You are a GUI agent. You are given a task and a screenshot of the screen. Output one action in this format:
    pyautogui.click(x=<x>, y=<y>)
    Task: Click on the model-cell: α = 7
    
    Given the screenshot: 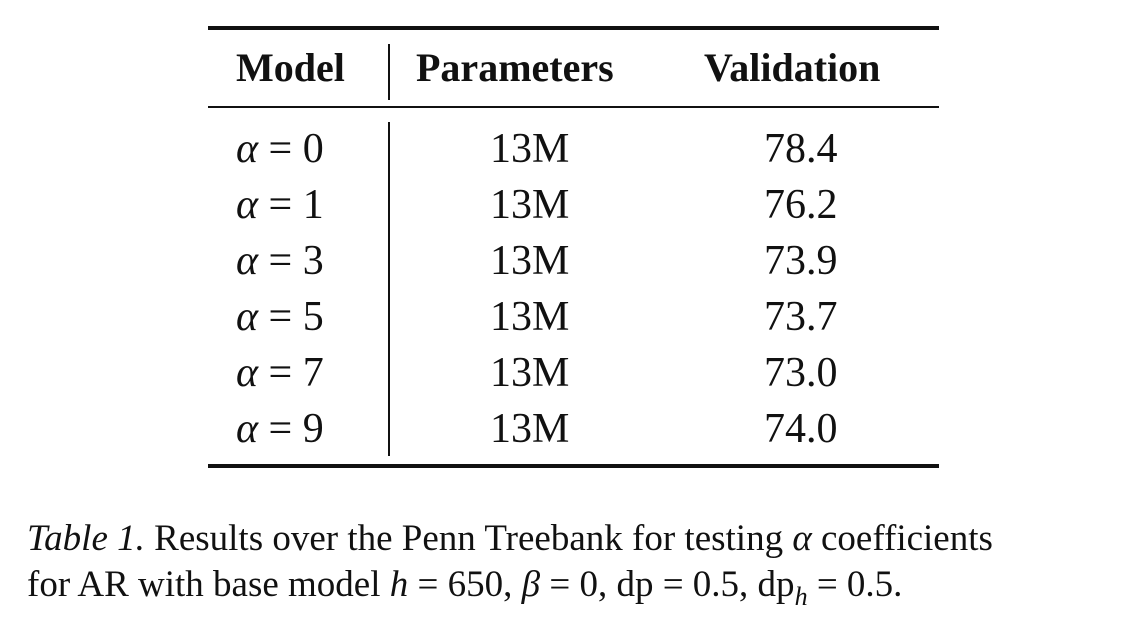 What is the action you would take?
    pyautogui.click(x=280, y=373)
    